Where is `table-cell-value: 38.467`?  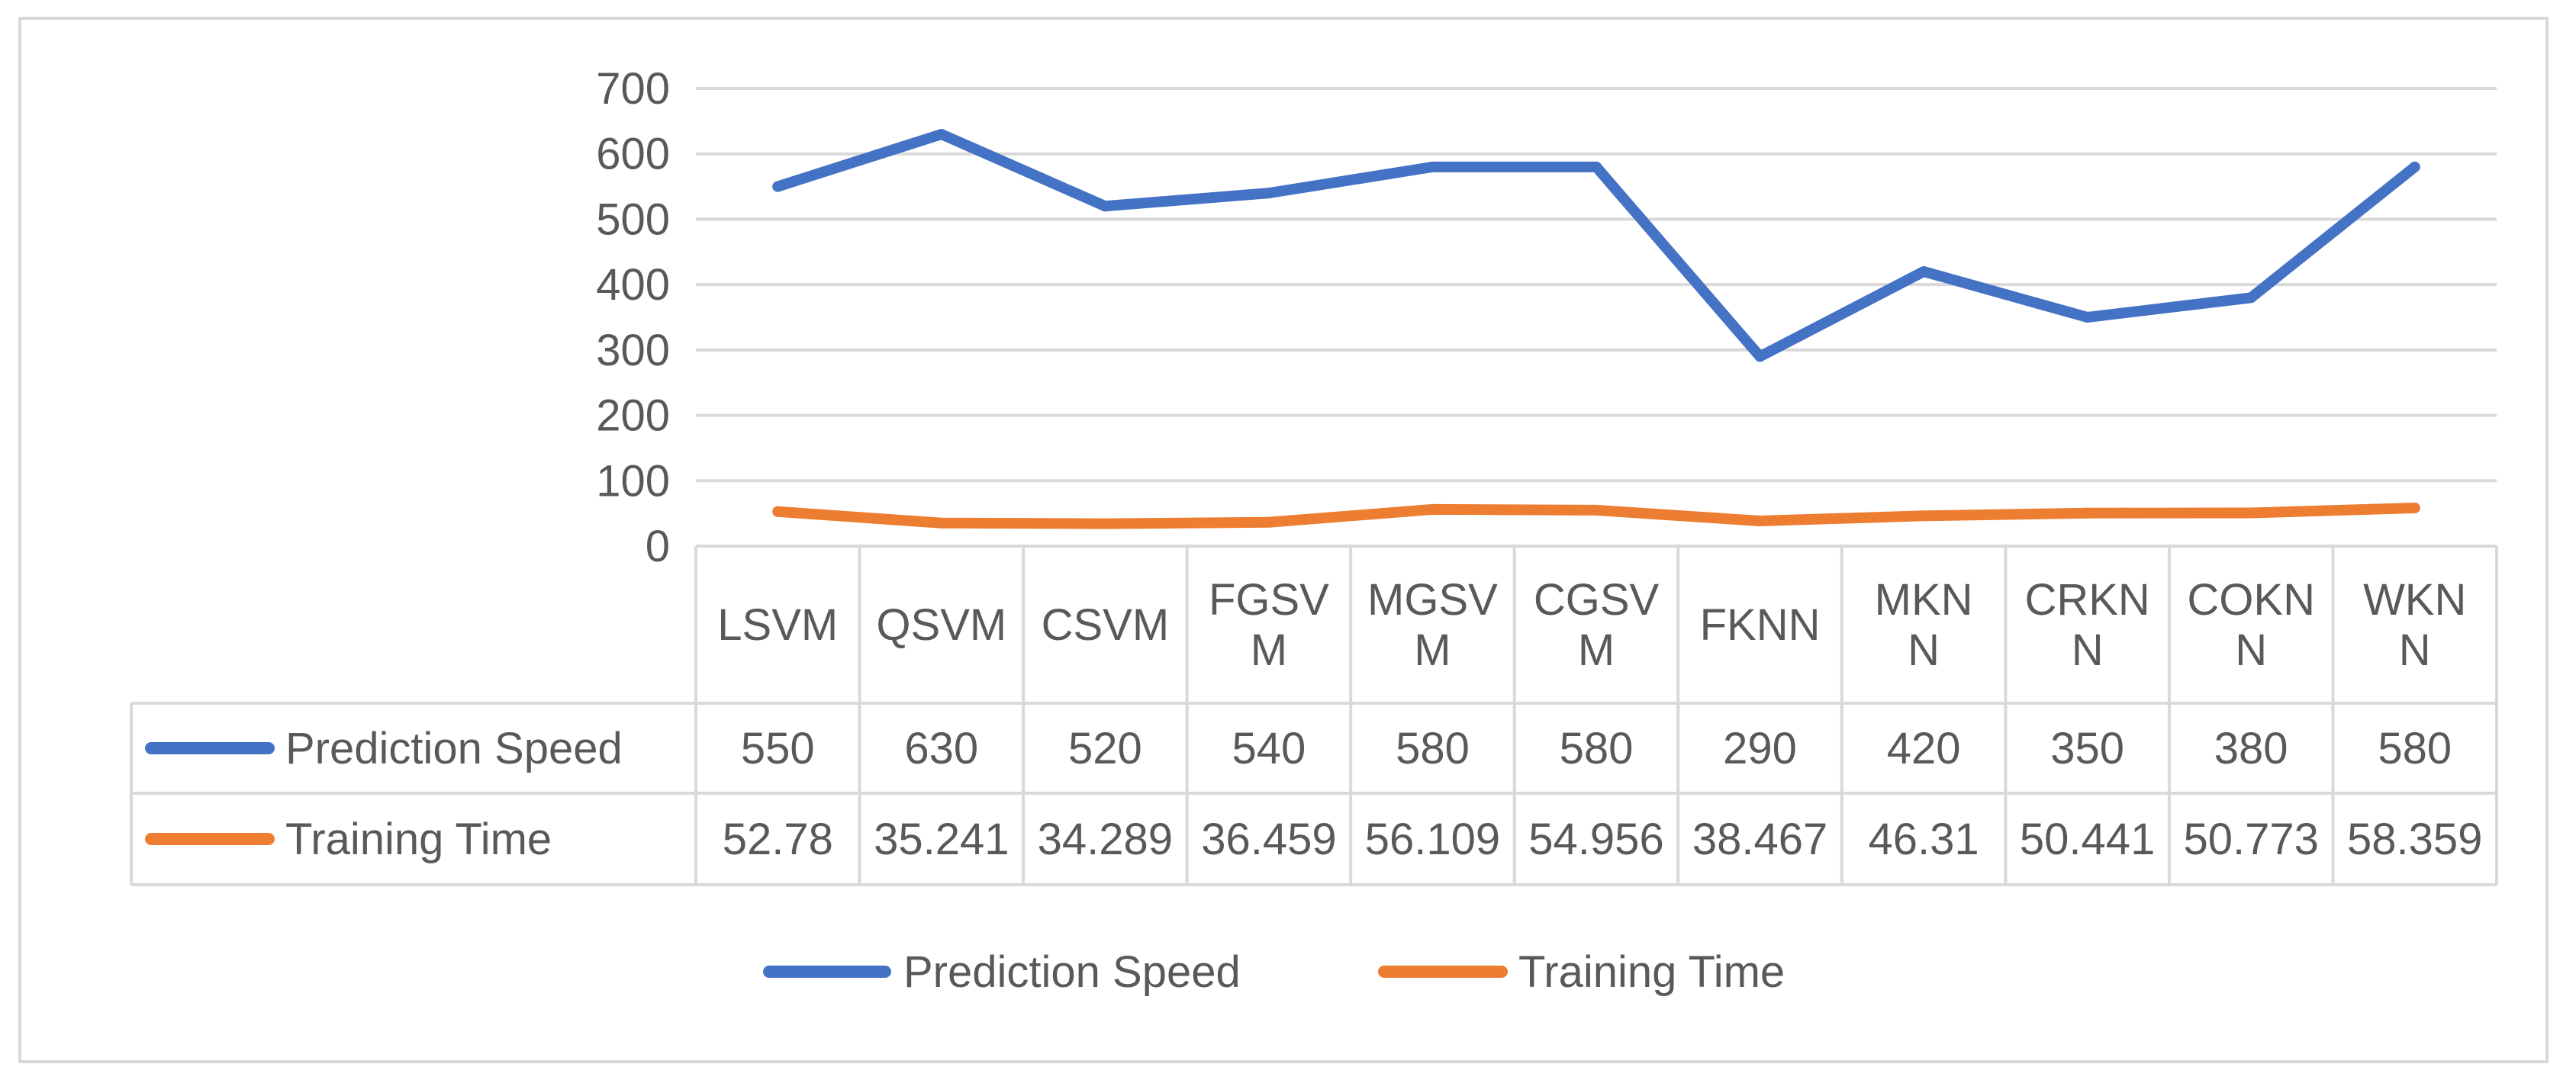 table-cell-value: 38.467 is located at coordinates (1759, 839).